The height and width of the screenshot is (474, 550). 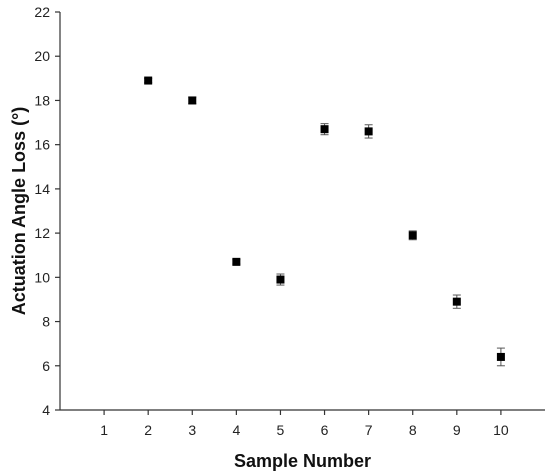 I want to click on y-tick-label: 22, so click(x=42, y=12).